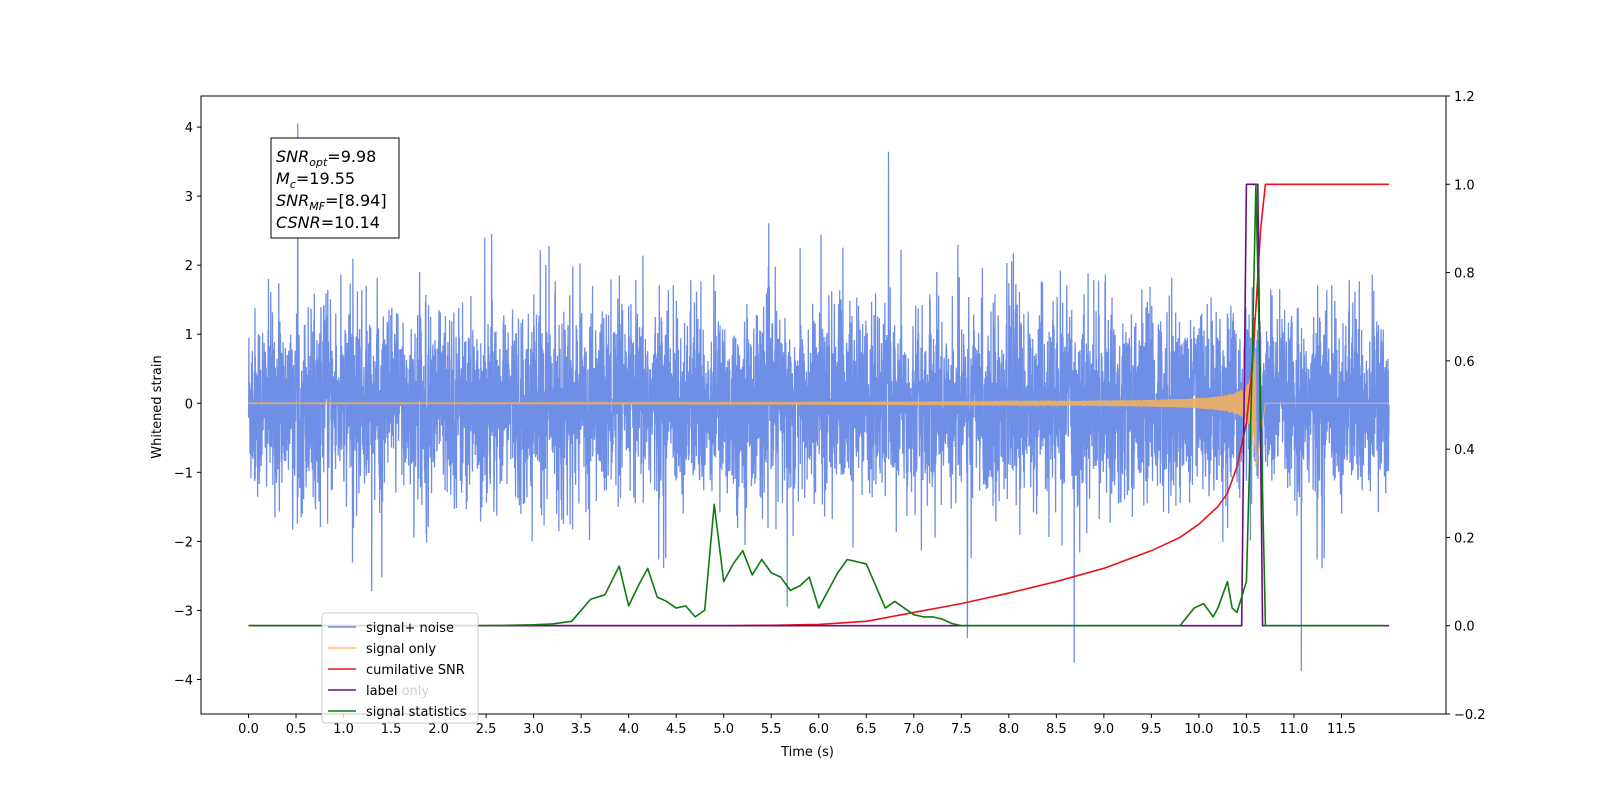 Image resolution: width=1600 pixels, height=800 pixels. Describe the element at coordinates (533, 729) in the screenshot. I see `x-tick-label: 3.0` at that location.